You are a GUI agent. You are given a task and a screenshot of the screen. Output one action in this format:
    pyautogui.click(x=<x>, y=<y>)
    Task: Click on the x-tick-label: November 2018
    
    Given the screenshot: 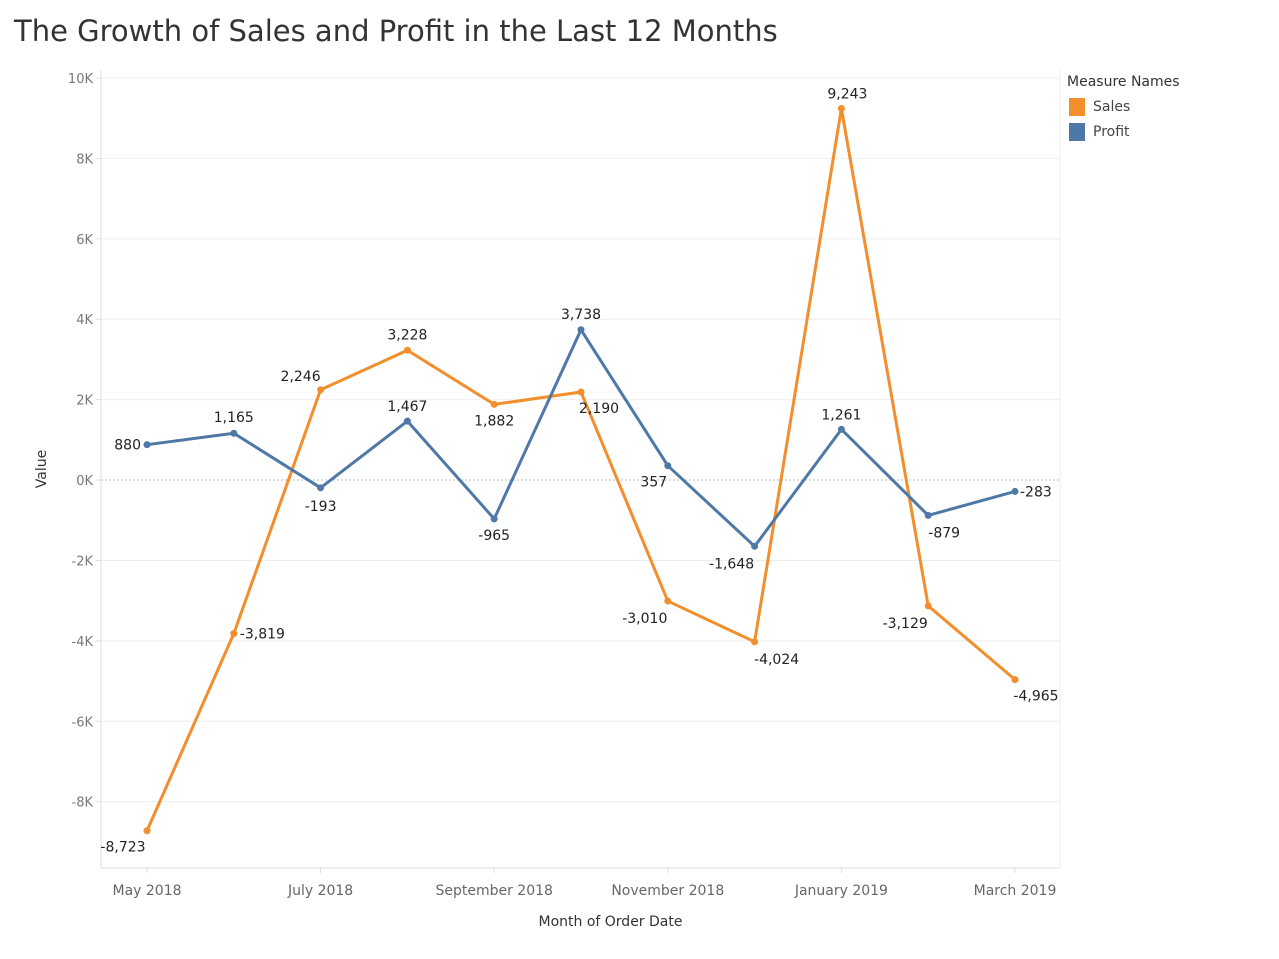 What is the action you would take?
    pyautogui.click(x=667, y=891)
    